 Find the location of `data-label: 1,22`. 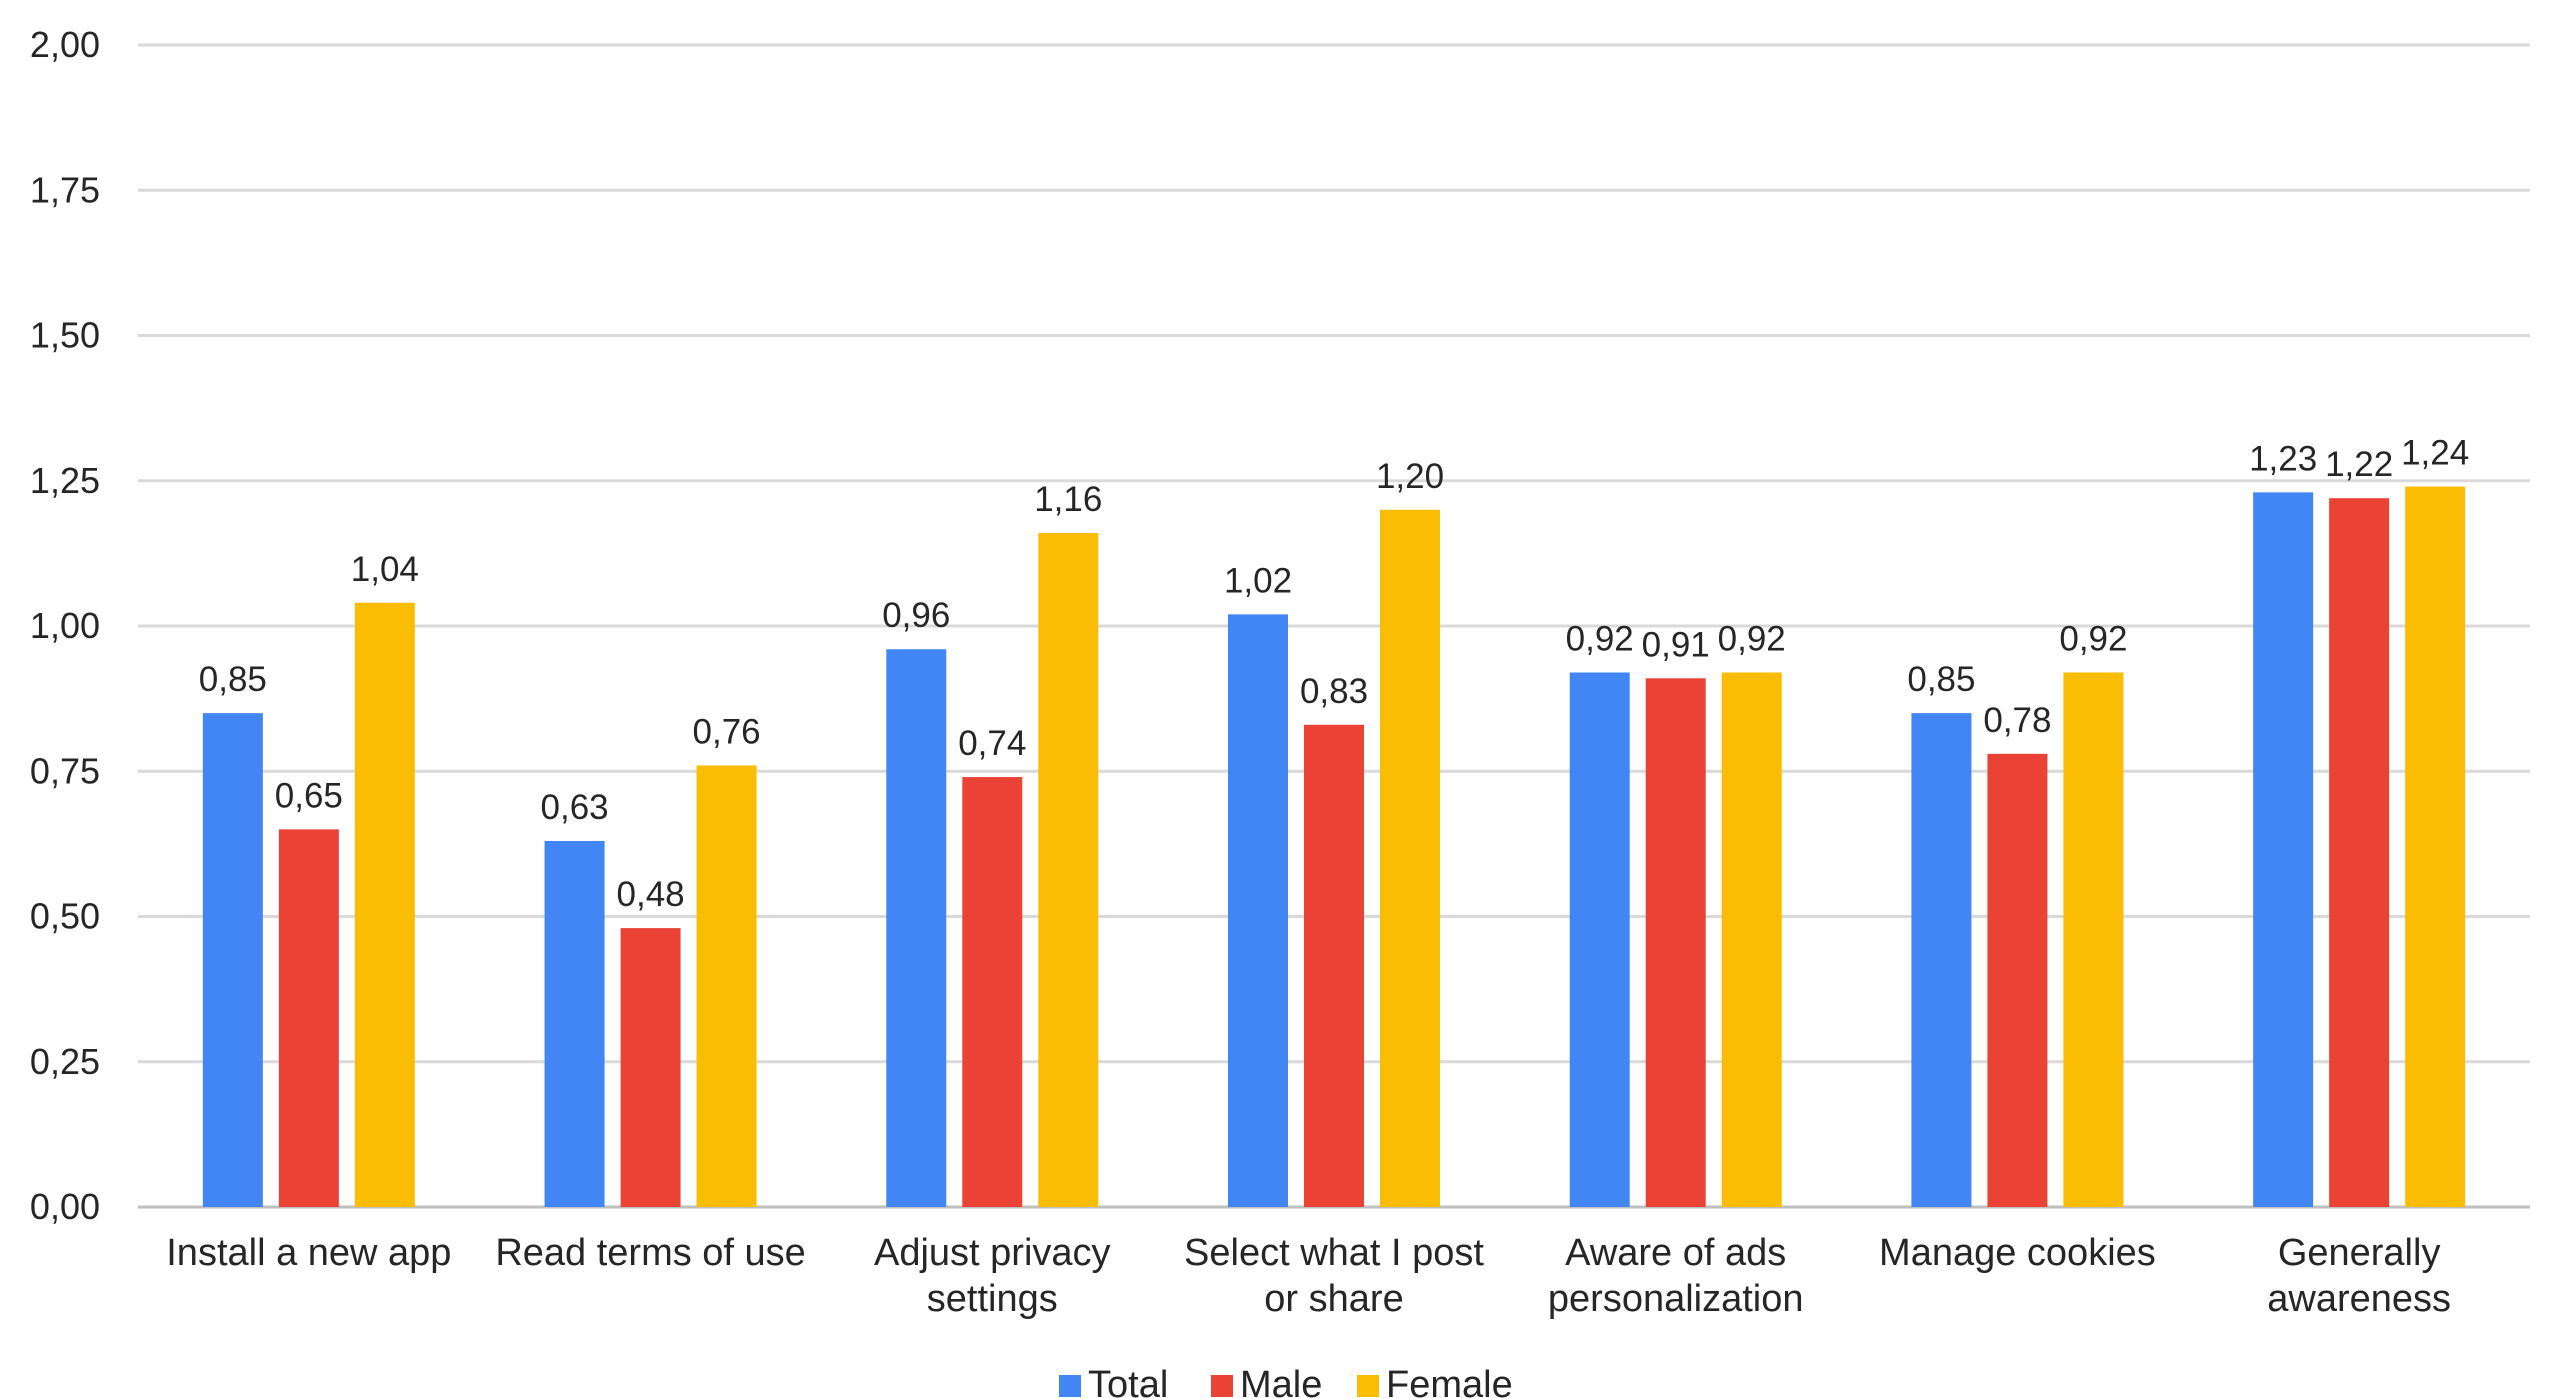

data-label: 1,22 is located at coordinates (2359, 464).